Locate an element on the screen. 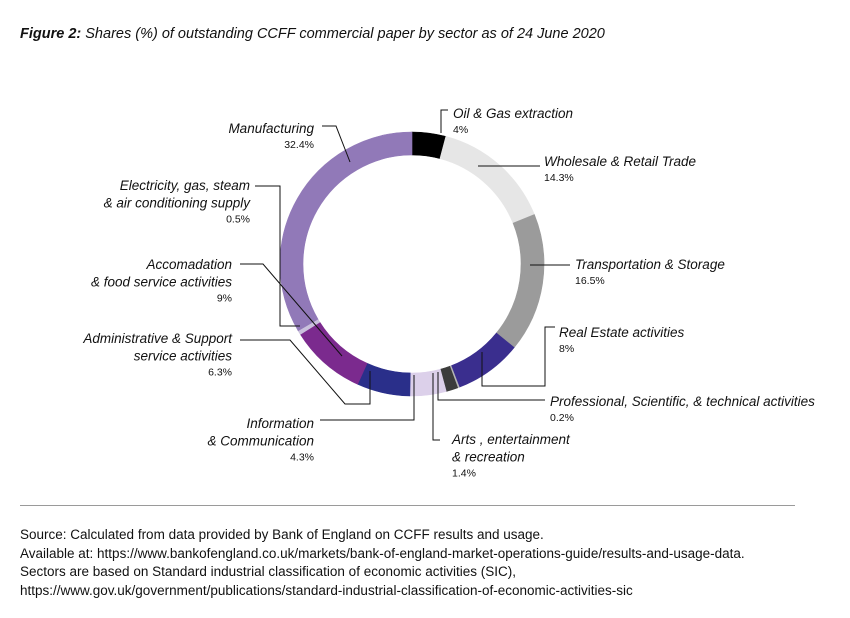 This screenshot has height=618, width=850. donut-slices is located at coordinates (412, 264).